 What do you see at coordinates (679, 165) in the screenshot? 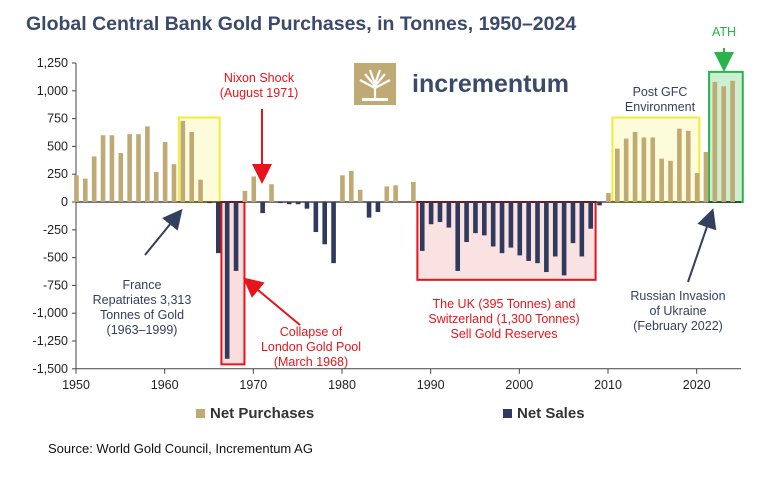
I see `bar-2018` at bounding box center [679, 165].